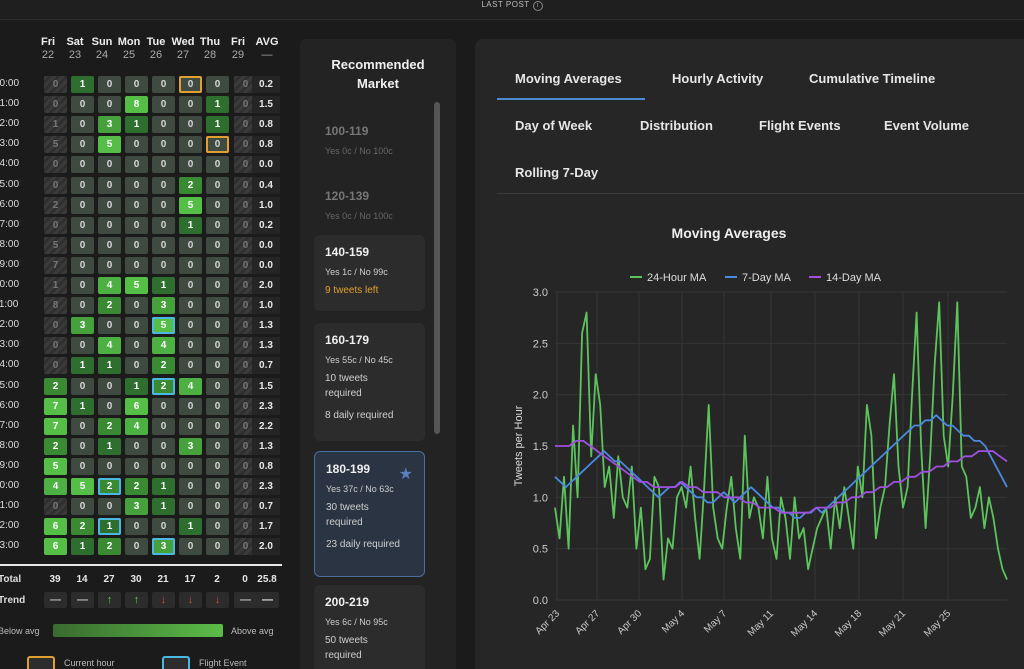 This screenshot has width=1024, height=669. Describe the element at coordinates (800, 125) in the screenshot. I see `tab-flight-events: Flight Events` at that location.